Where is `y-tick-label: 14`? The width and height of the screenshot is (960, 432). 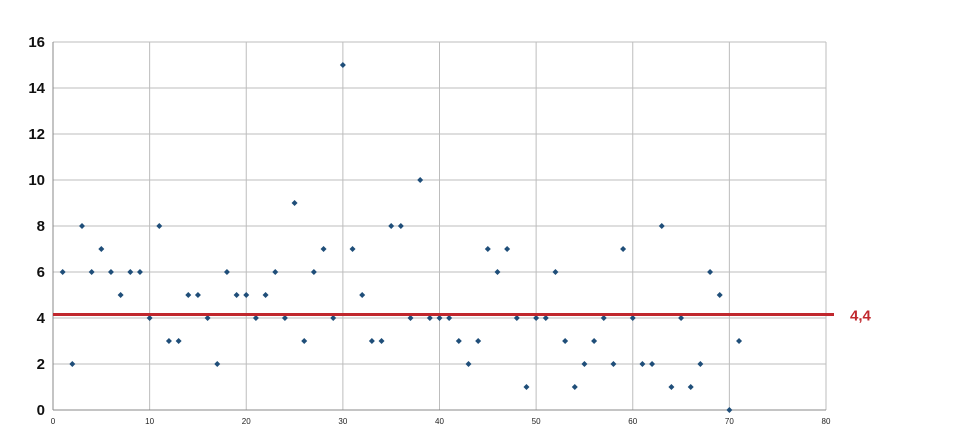
y-tick-label: 14 is located at coordinates (36, 88).